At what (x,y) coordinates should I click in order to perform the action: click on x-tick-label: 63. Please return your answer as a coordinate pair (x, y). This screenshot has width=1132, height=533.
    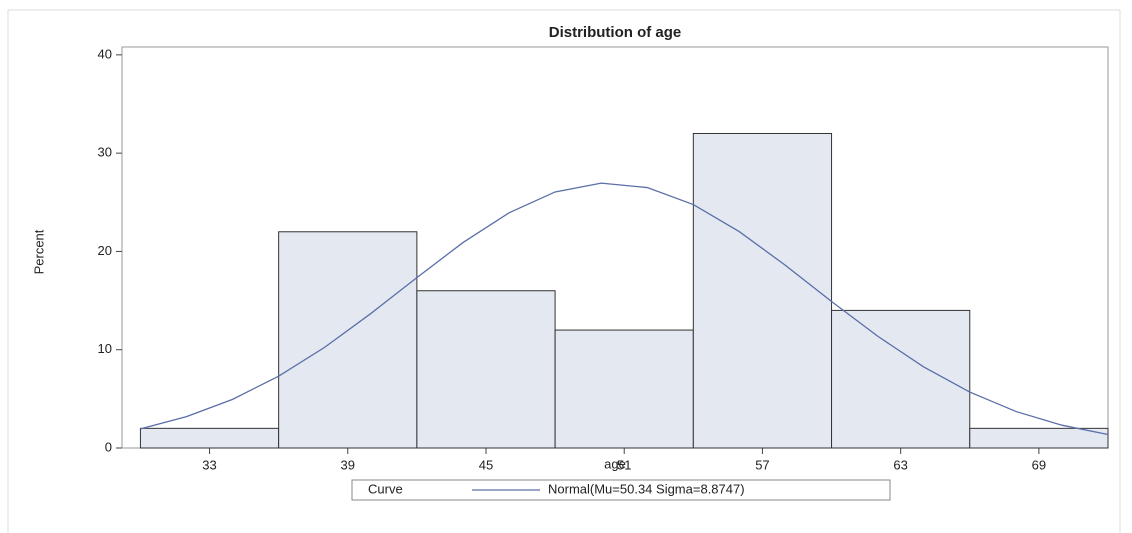
    Looking at the image, I should click on (900, 464).